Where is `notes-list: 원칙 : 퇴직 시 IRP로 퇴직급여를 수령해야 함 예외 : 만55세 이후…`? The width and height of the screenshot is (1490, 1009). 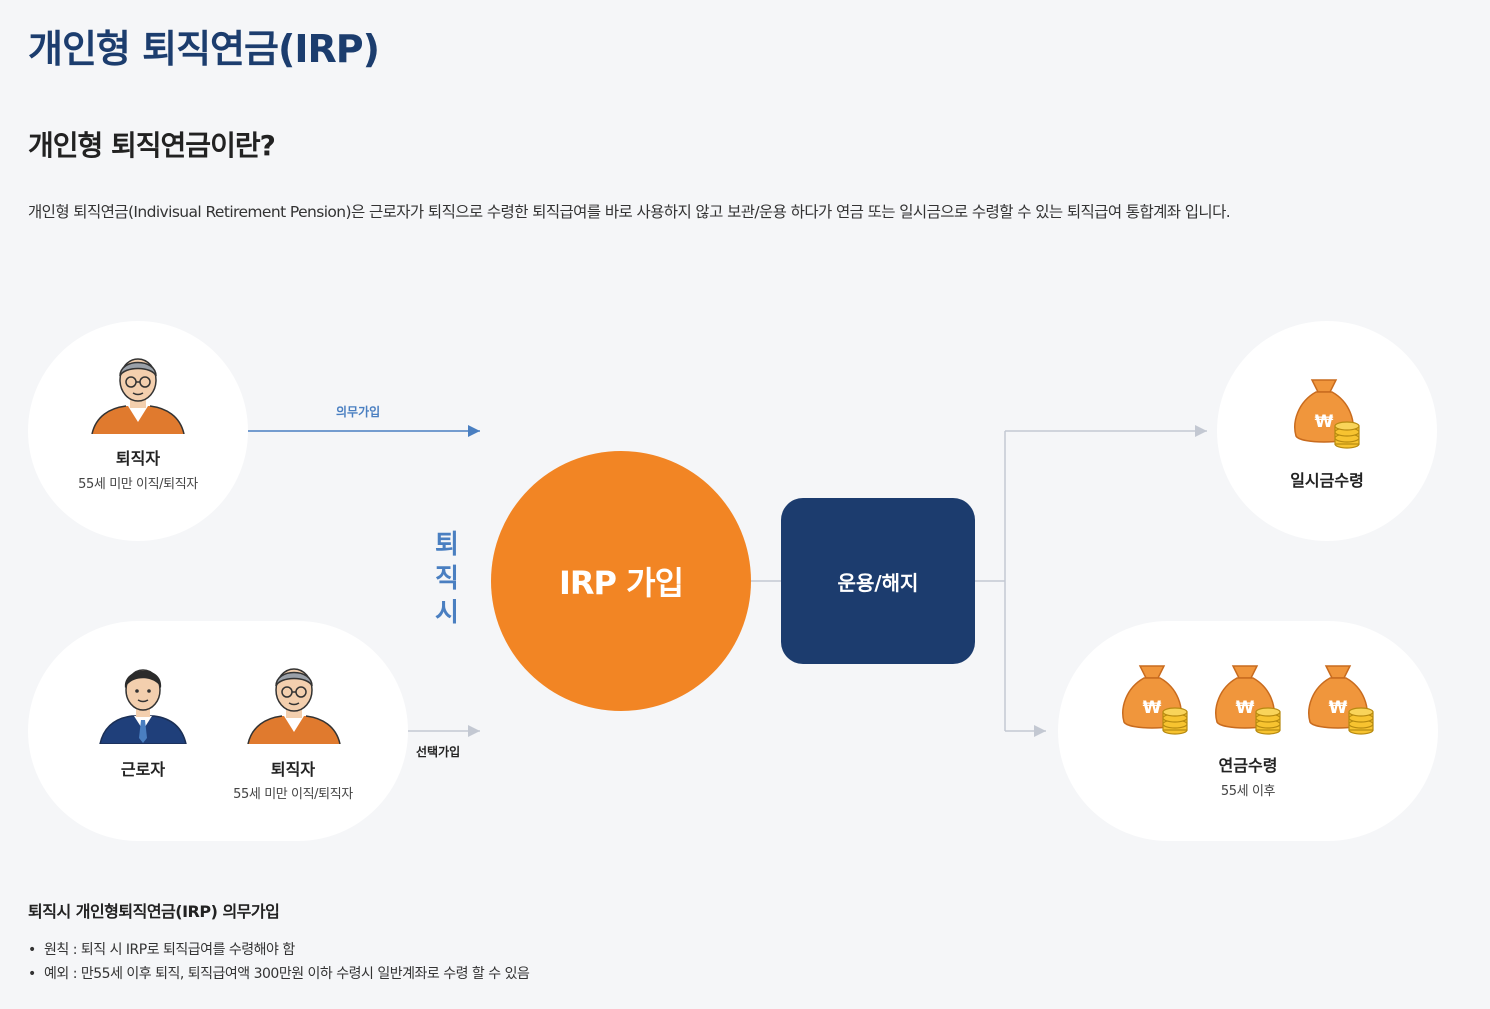
notes-list: 원칙 : 퇴직 시 IRP로 퇴직급여를 수령해야 함 예외 : 만55세 이후… is located at coordinates (279, 962).